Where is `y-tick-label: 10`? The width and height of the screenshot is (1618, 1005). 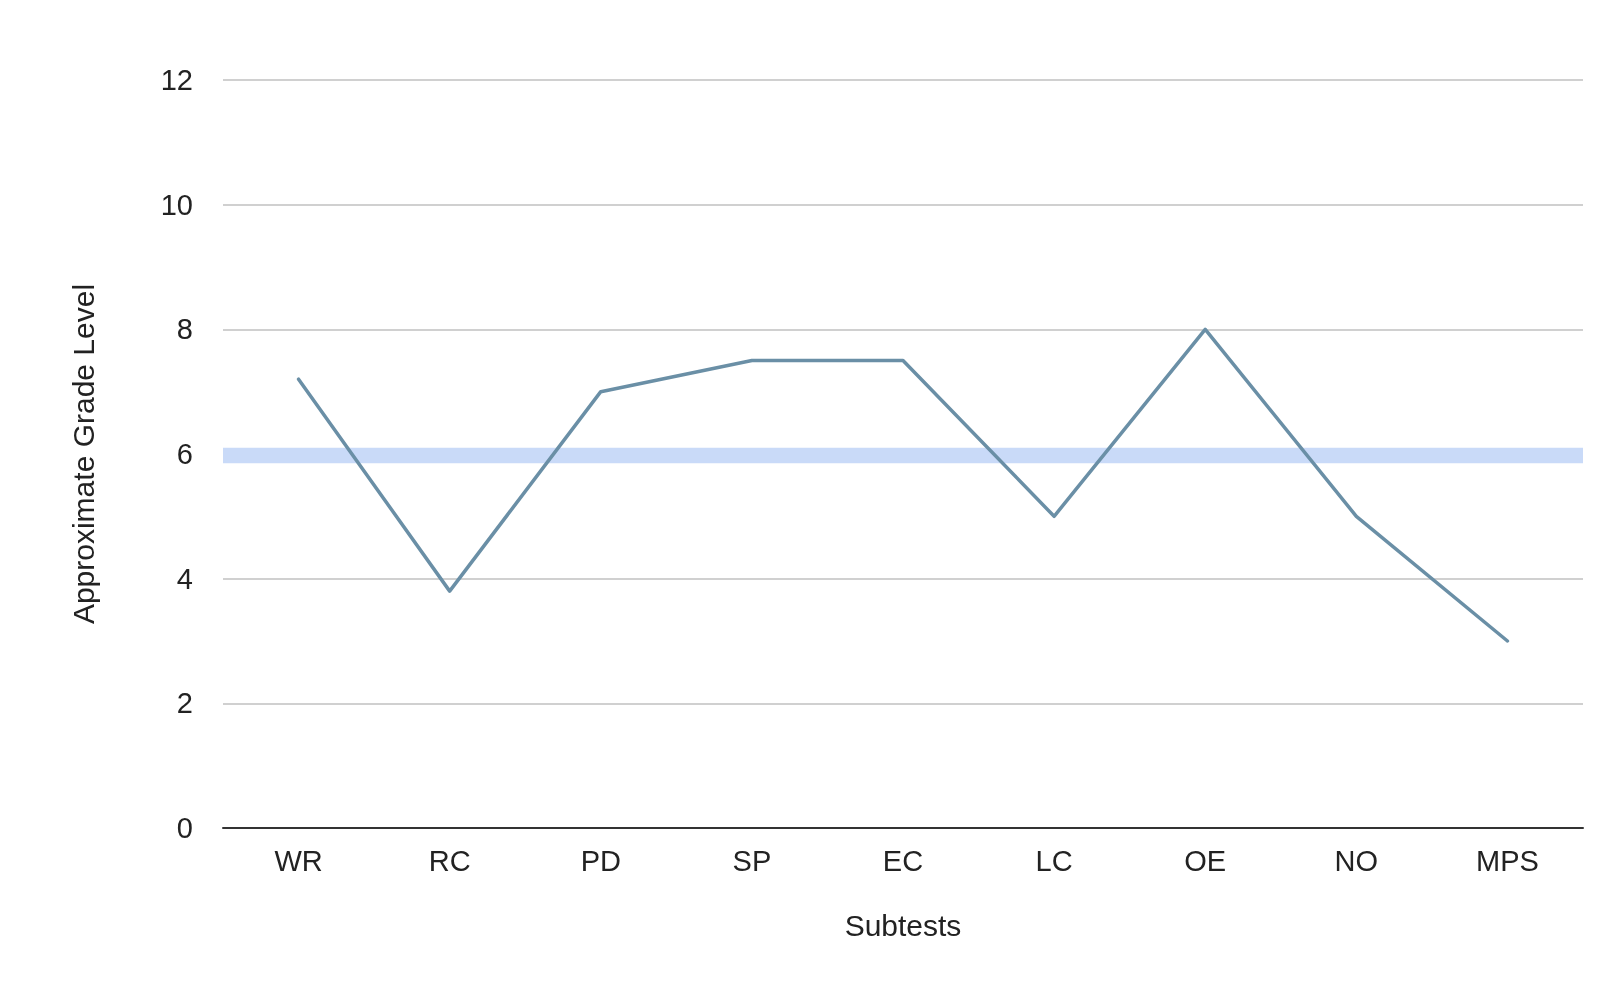 y-tick-label: 10 is located at coordinates (176, 204).